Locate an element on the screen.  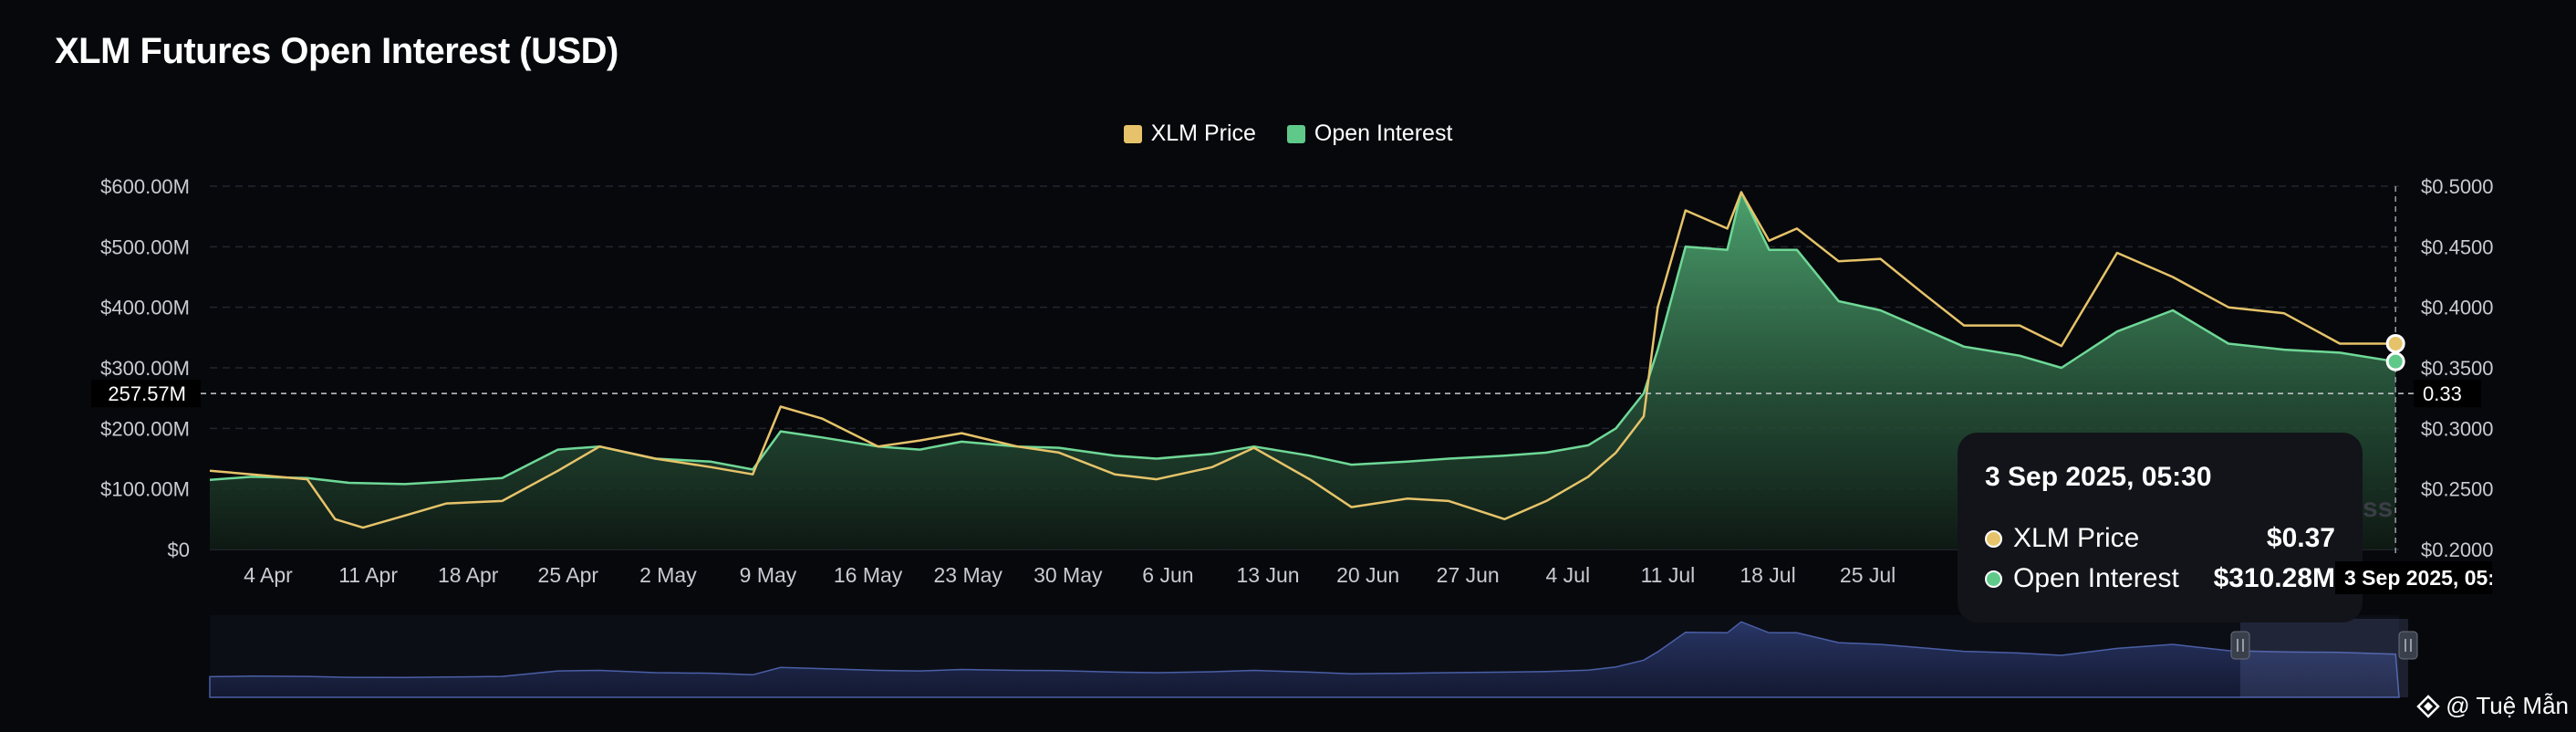
y-right-tick-label: $0.2000 is located at coordinates (2458, 550).